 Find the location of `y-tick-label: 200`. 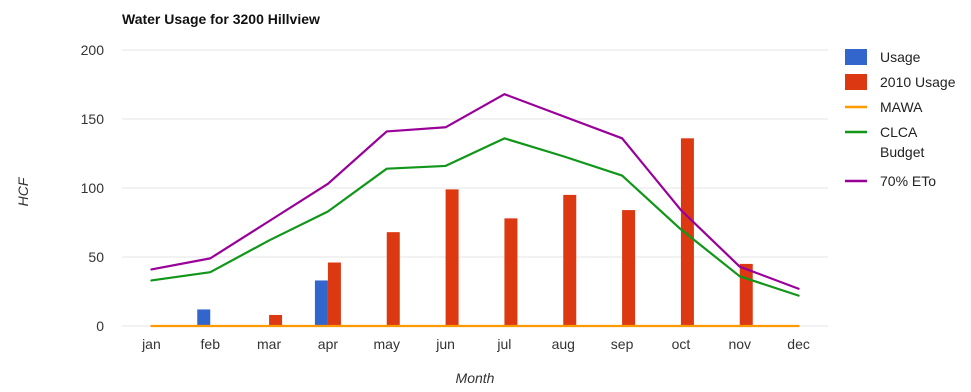

y-tick-label: 200 is located at coordinates (93, 50).